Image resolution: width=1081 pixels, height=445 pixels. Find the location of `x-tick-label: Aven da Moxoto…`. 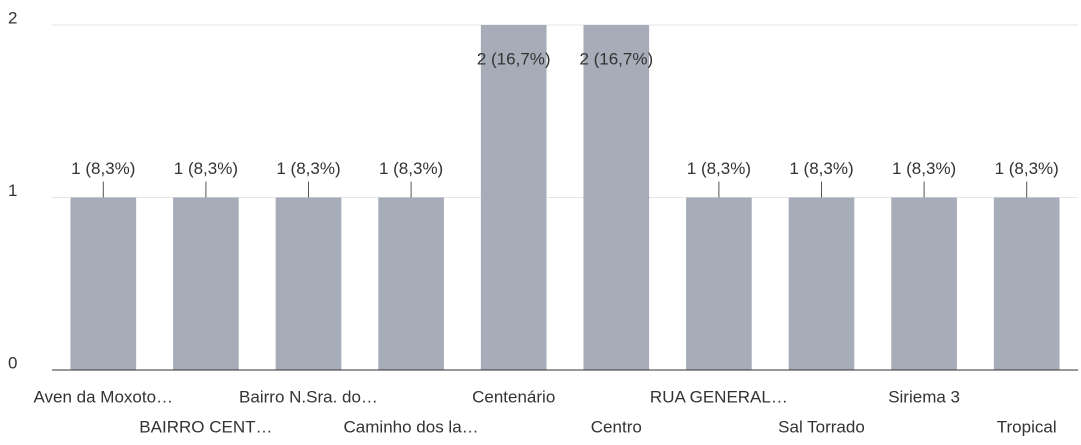

x-tick-label: Aven da Moxoto… is located at coordinates (104, 396).